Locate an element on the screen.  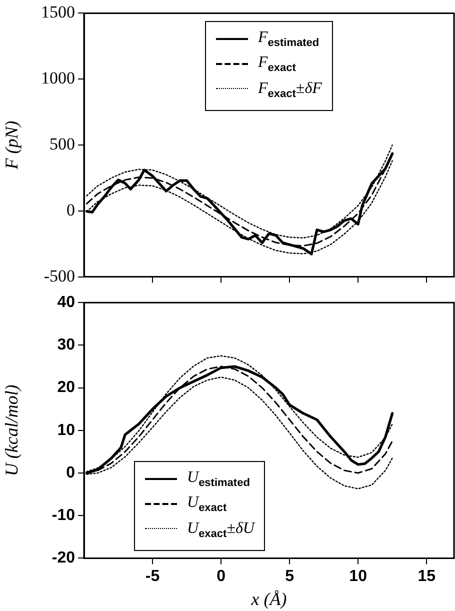
x-tick-label: 10 is located at coordinates (358, 577).